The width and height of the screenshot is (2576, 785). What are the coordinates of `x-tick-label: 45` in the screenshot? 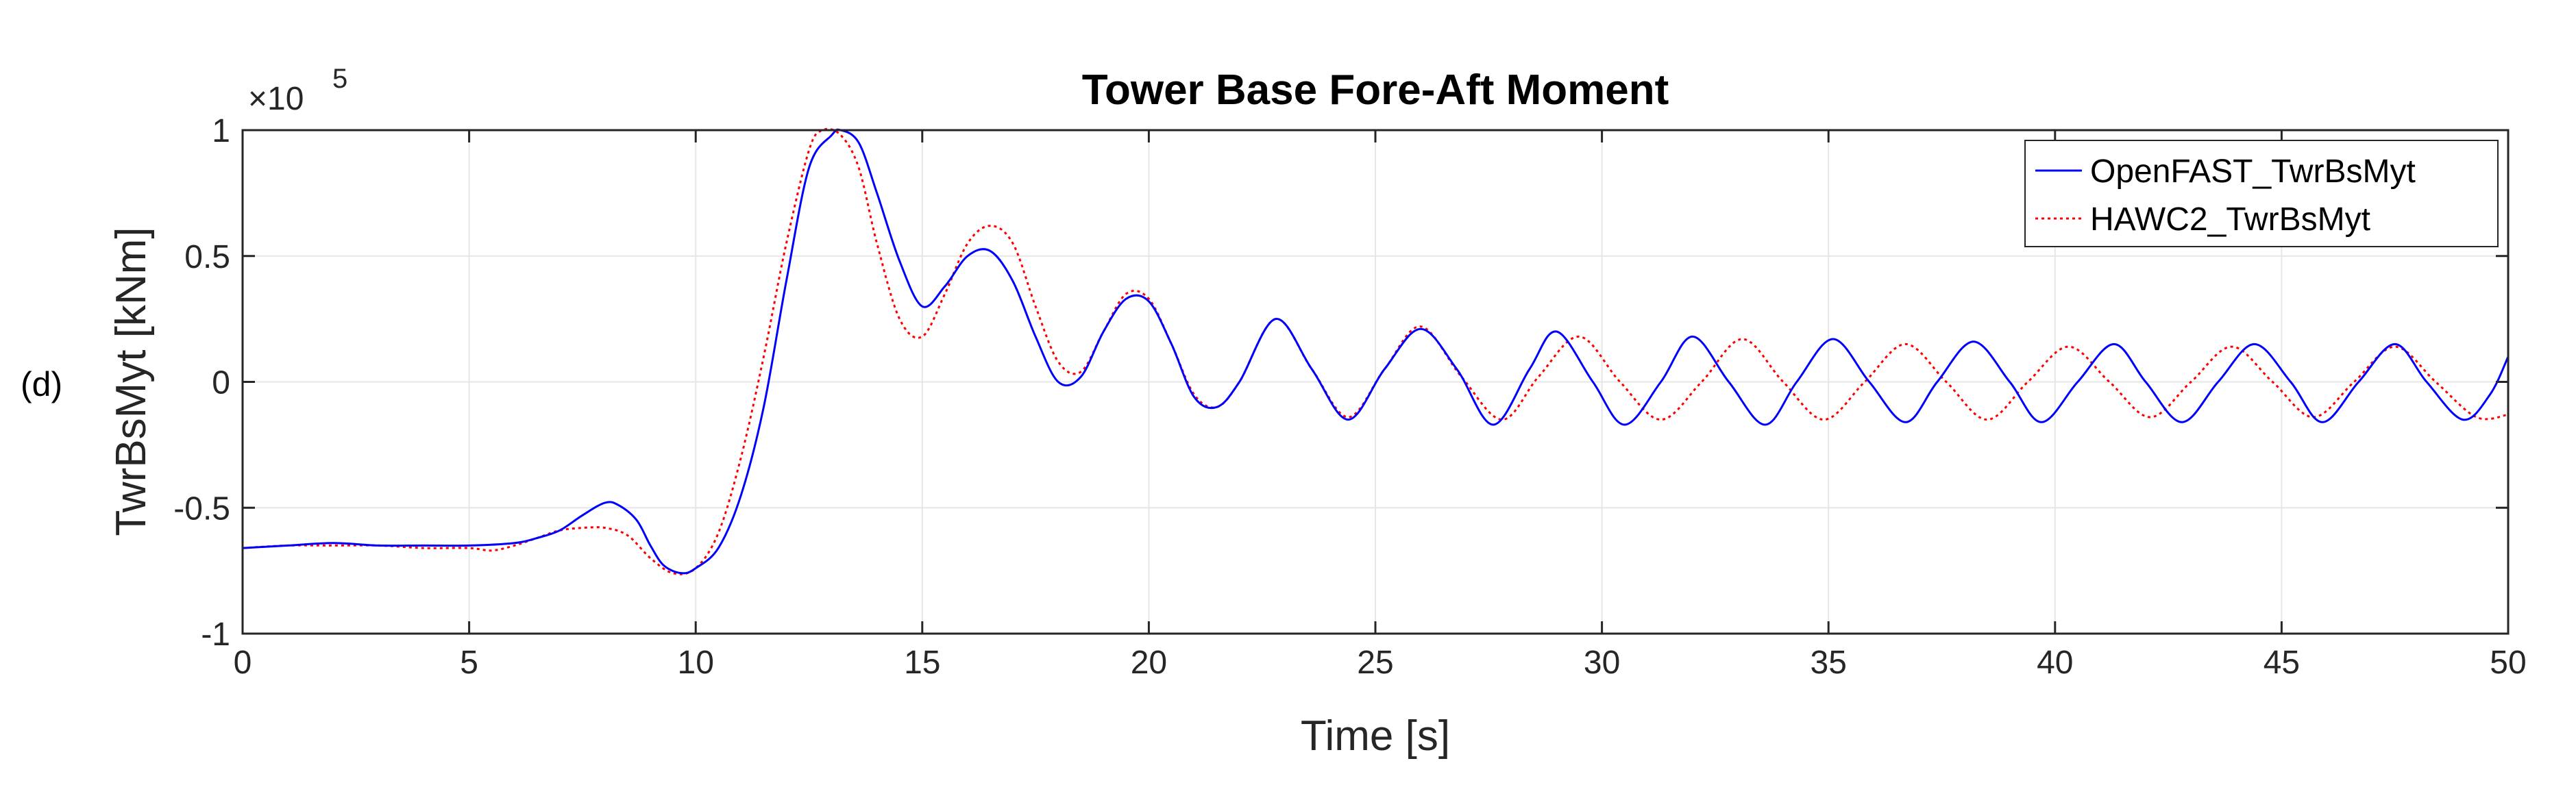 It's located at (2282, 663).